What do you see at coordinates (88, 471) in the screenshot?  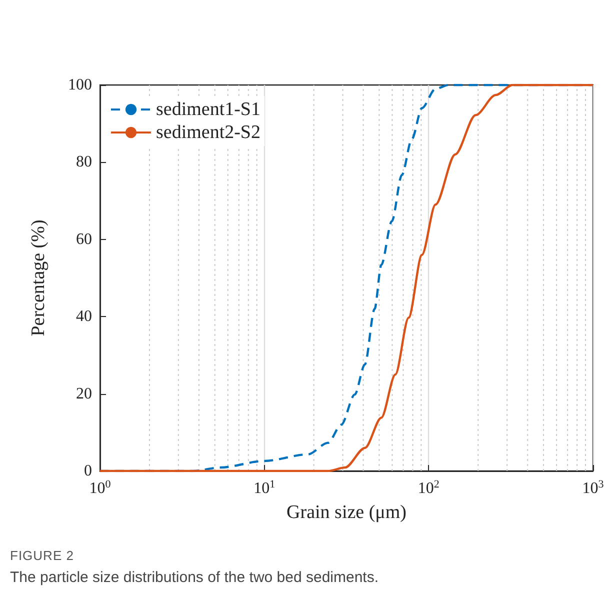 I see `y-tick-label: 0` at bounding box center [88, 471].